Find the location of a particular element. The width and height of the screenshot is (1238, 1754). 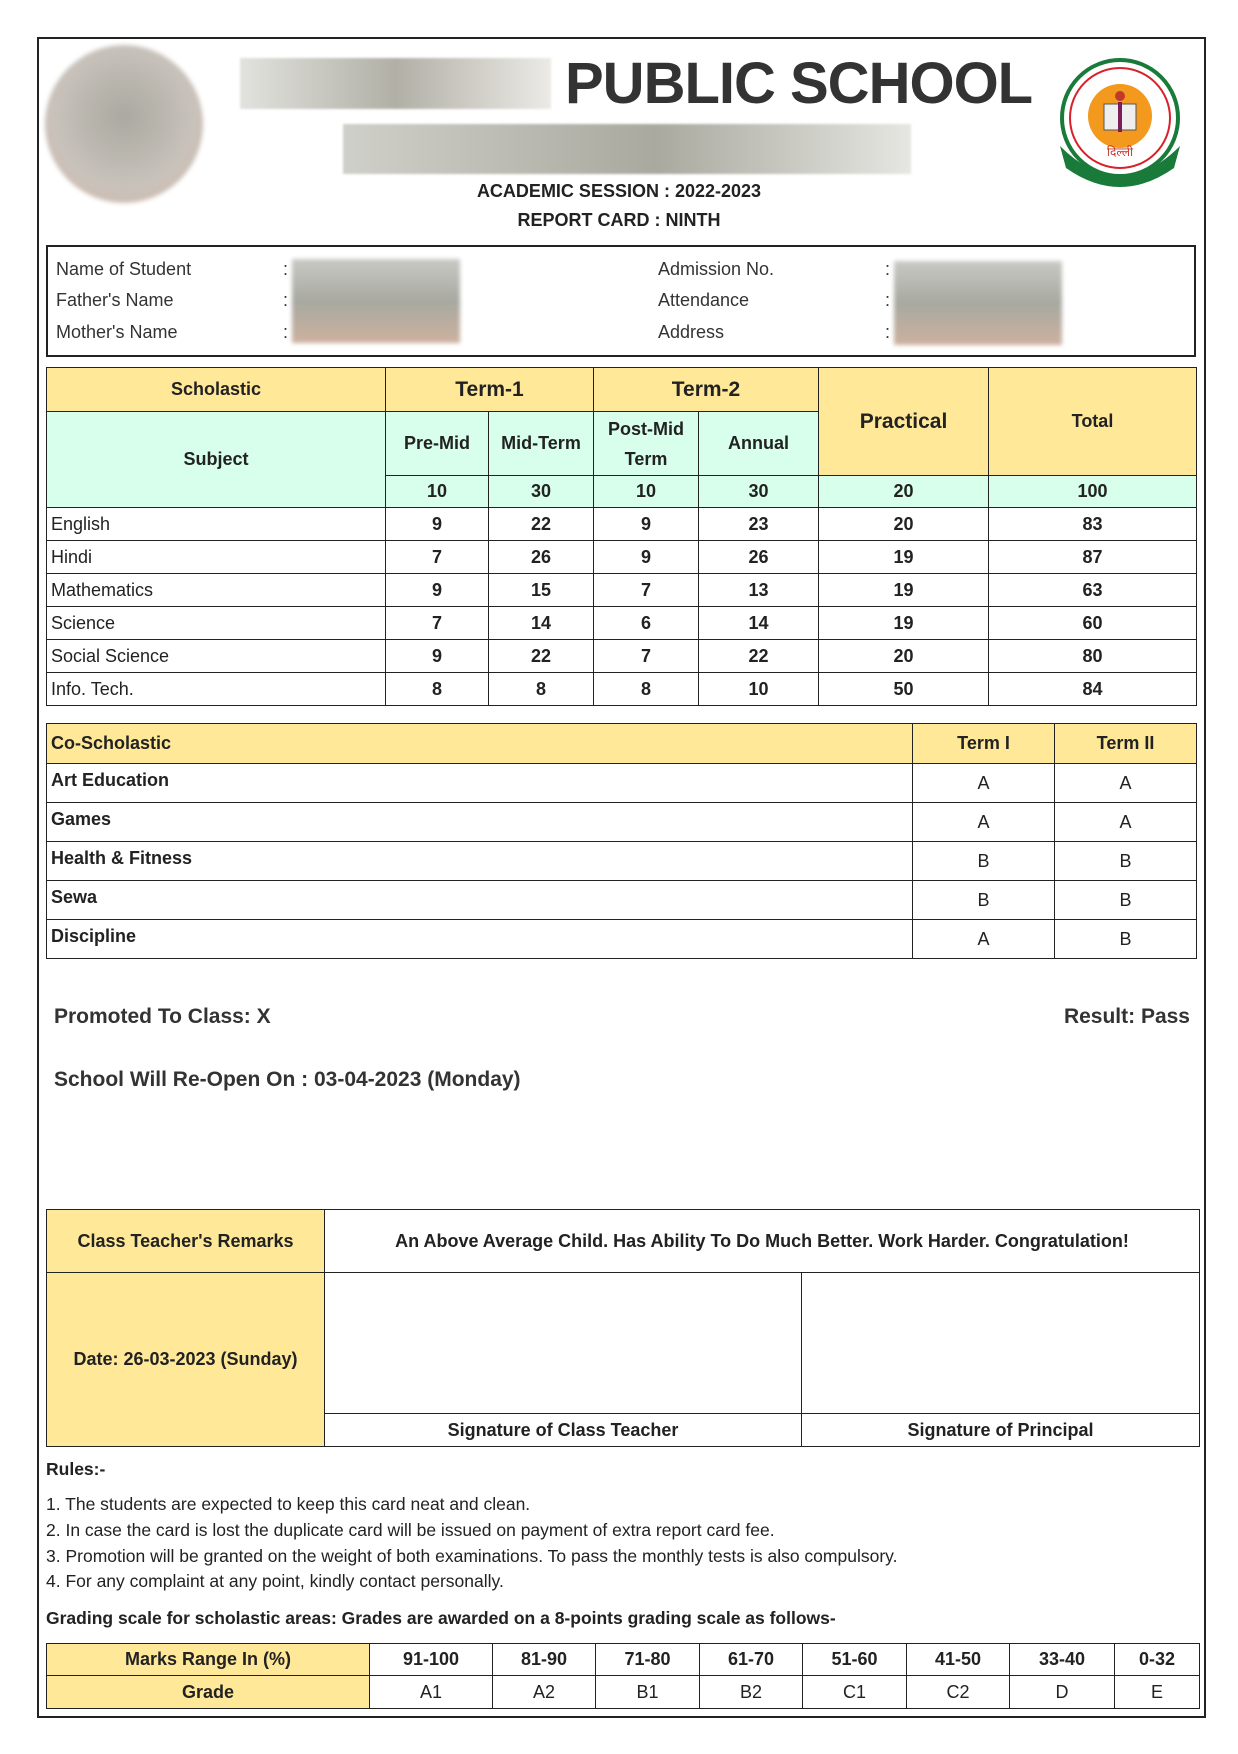

report-card-class: REPORT CARD : NINTH is located at coordinates (619, 220).